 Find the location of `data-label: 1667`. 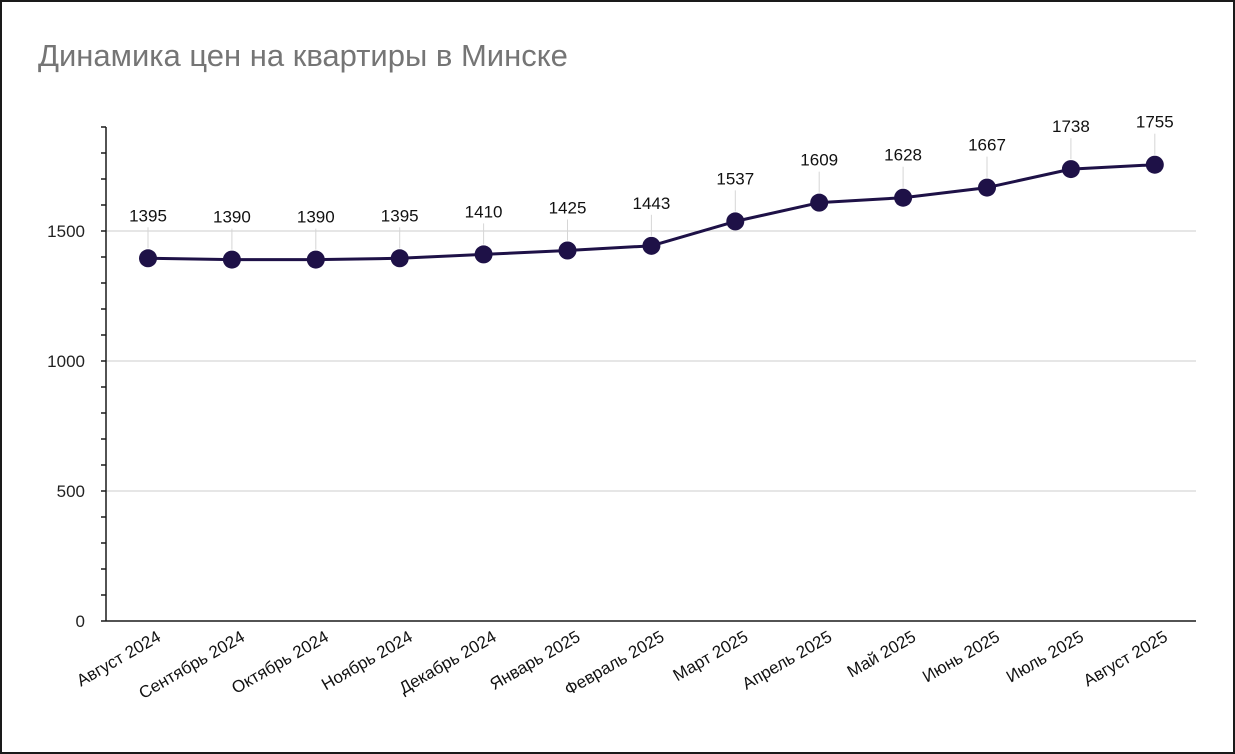

data-label: 1667 is located at coordinates (987, 145).